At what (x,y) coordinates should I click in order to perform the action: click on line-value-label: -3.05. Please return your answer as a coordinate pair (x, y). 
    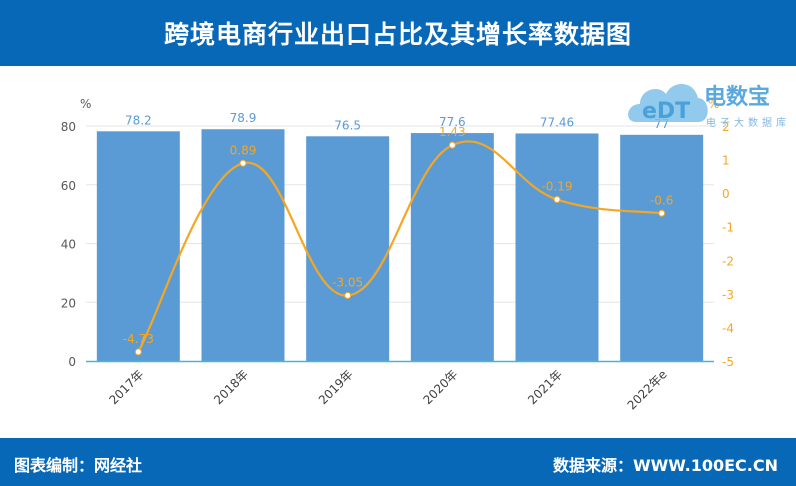
    Looking at the image, I should click on (347, 283).